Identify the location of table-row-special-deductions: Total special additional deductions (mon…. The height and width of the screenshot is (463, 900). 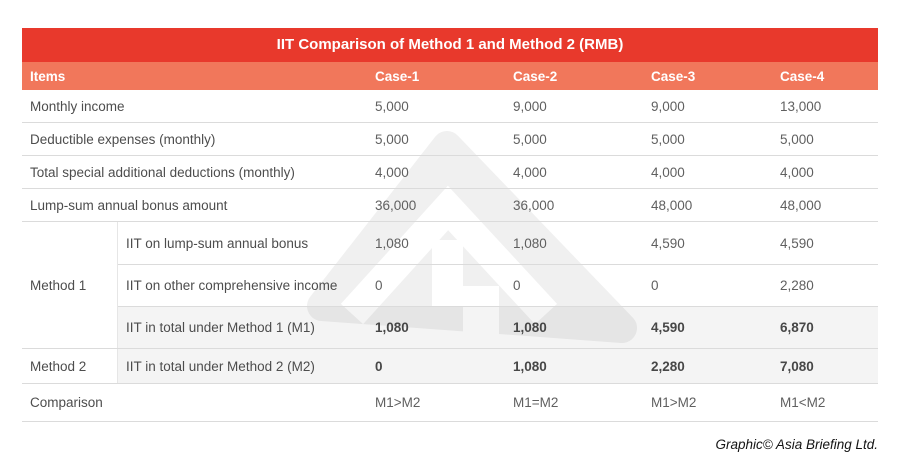
(450, 172).